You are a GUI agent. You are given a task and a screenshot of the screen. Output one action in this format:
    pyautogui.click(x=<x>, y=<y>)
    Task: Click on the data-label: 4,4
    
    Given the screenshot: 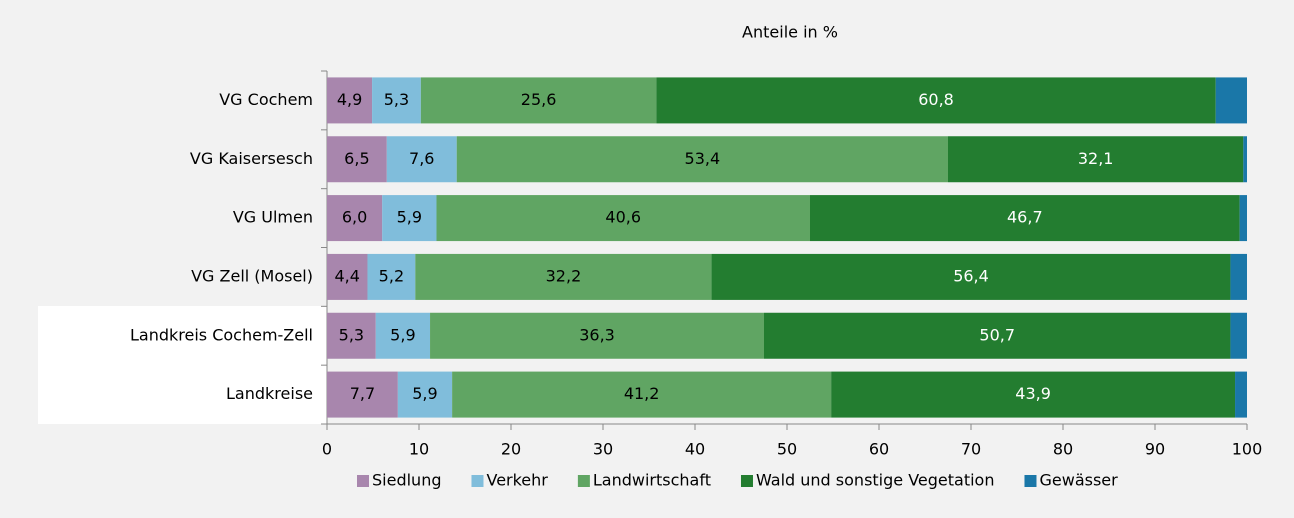 What is the action you would take?
    pyautogui.click(x=347, y=275)
    